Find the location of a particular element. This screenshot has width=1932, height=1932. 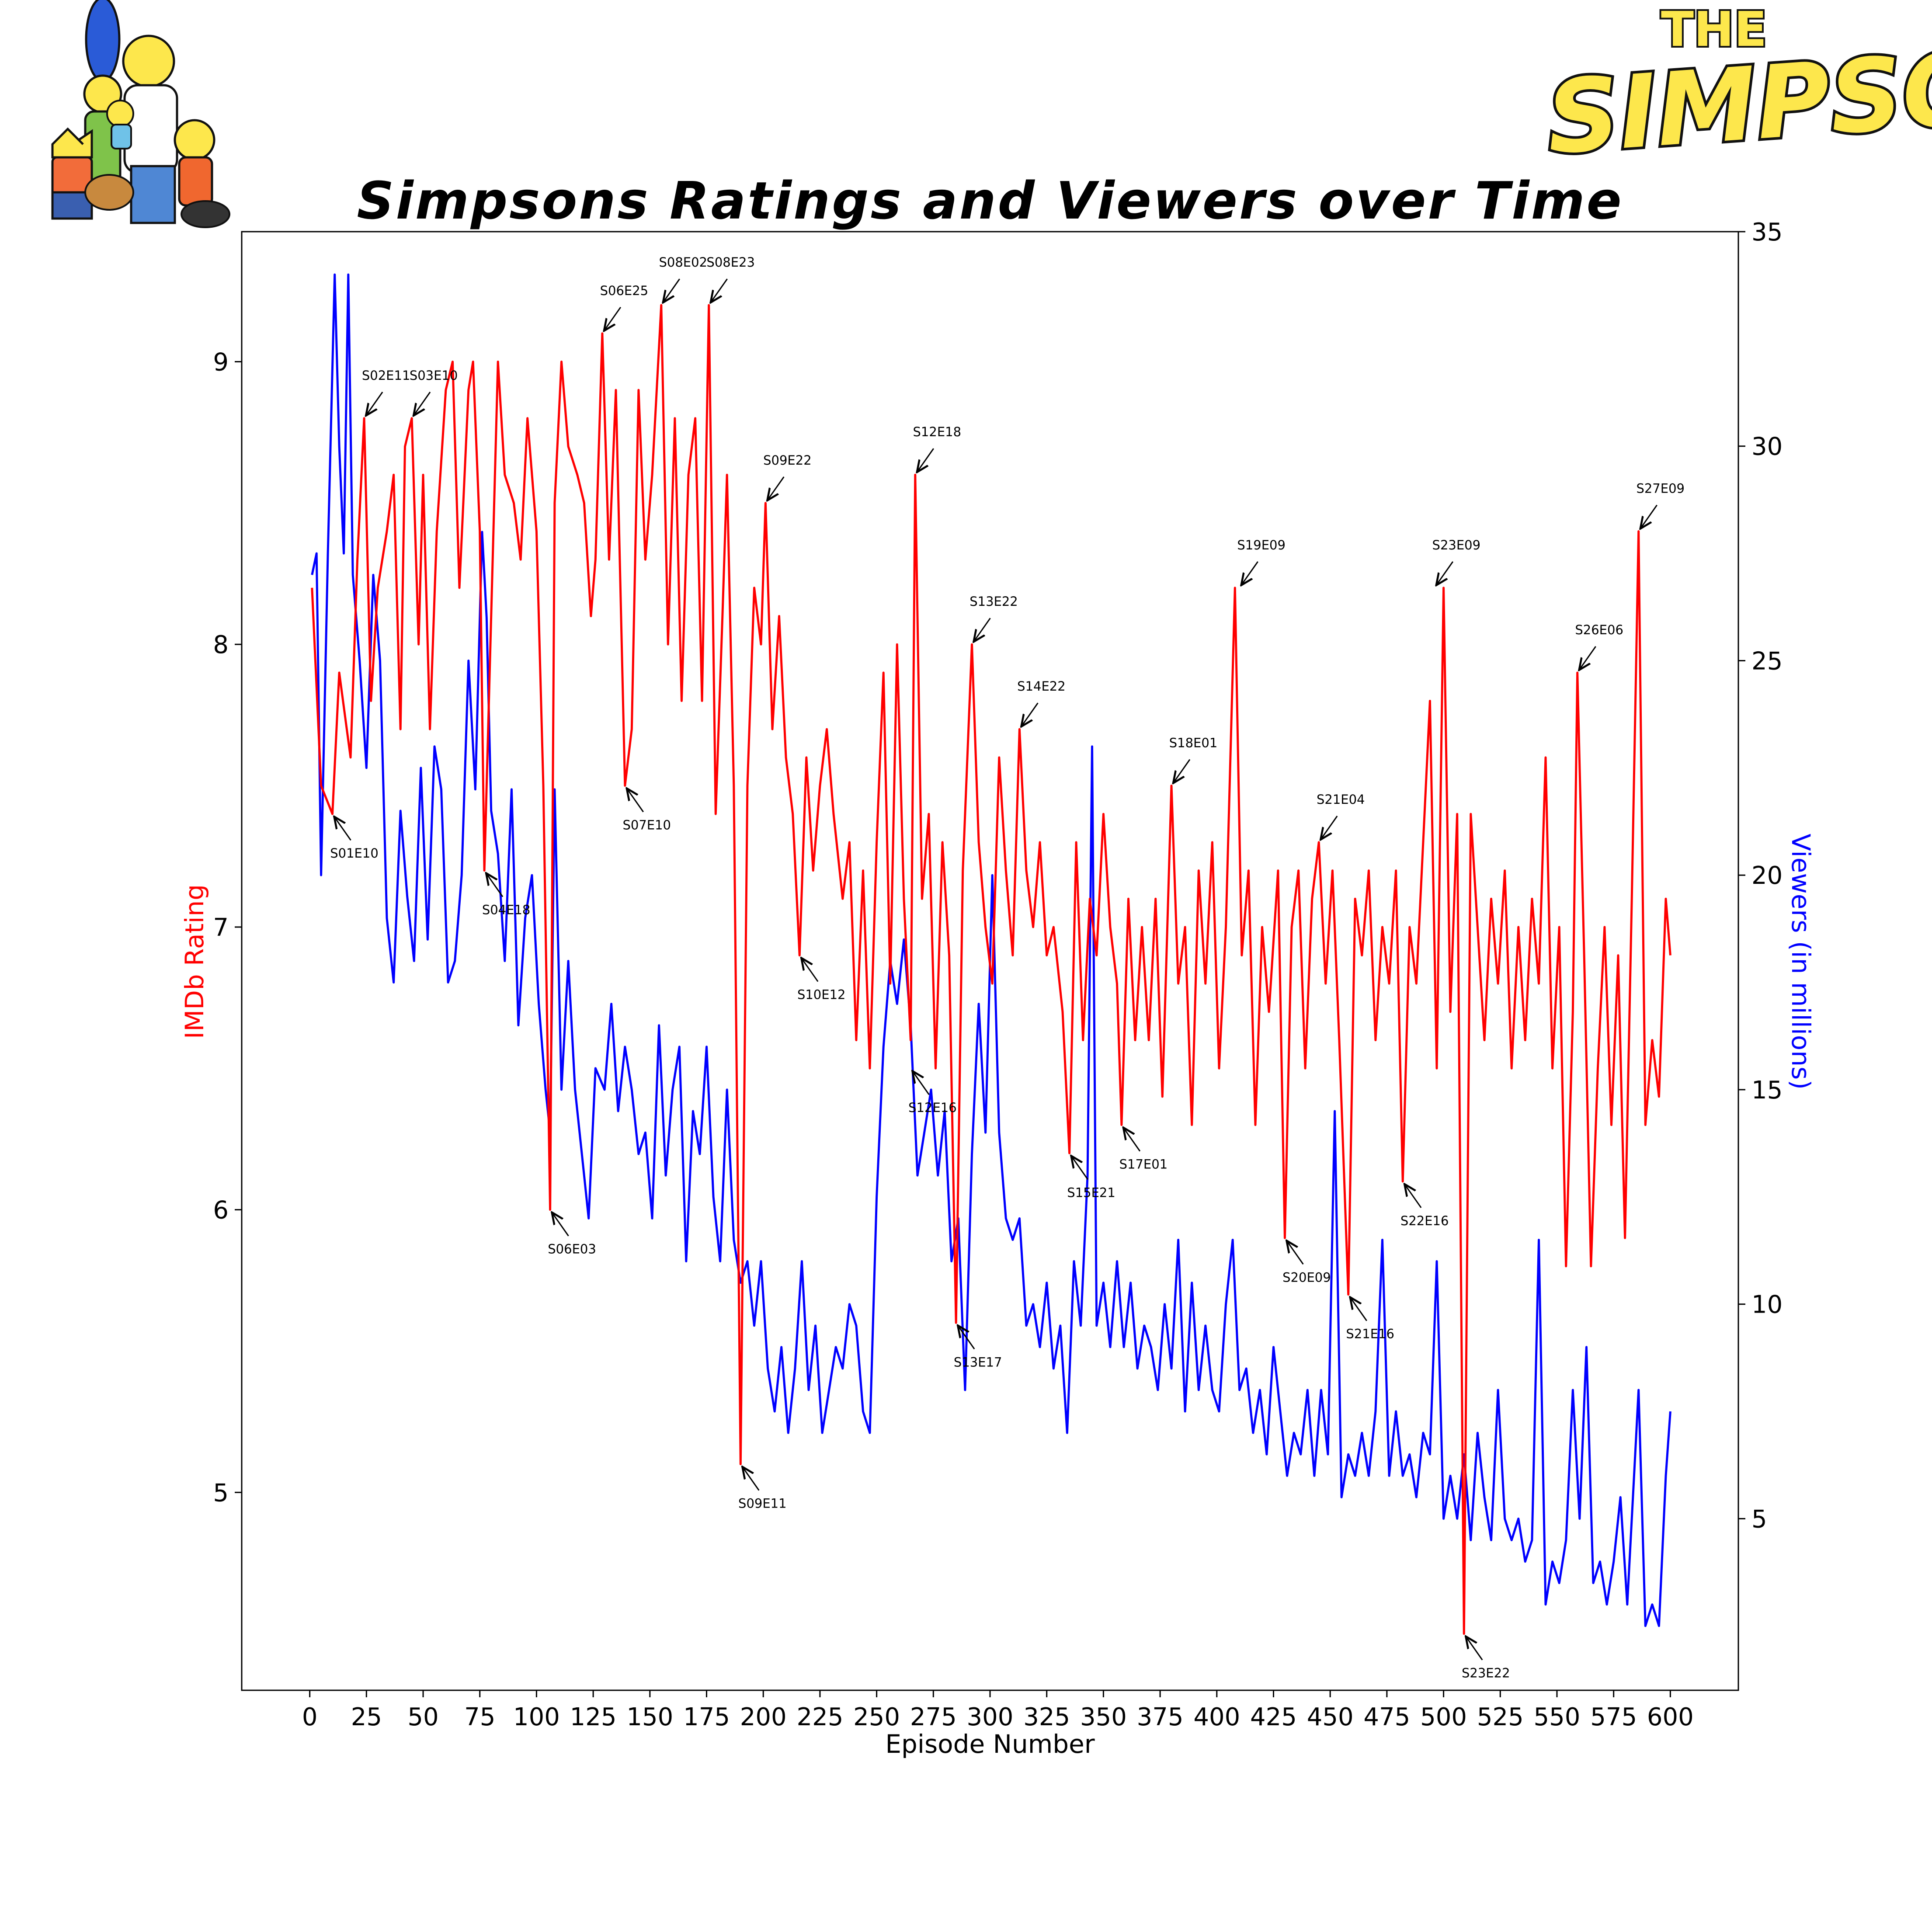

annotation-label: S01E10 is located at coordinates (354, 853).